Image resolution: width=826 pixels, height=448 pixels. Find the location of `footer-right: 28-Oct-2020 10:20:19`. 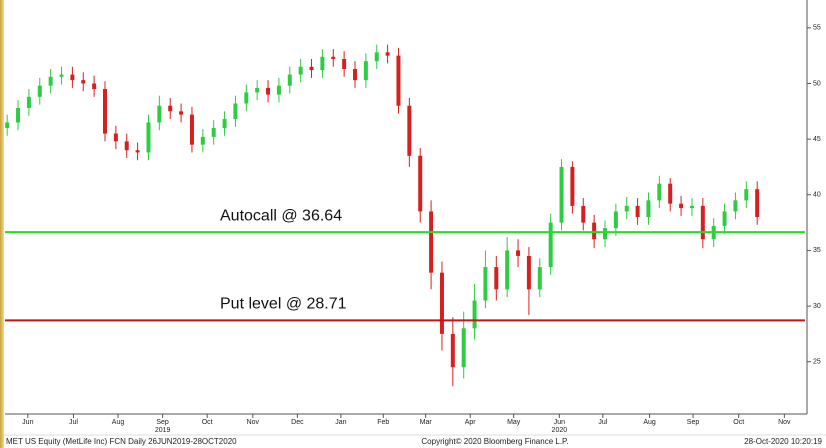

footer-right: 28-Oct-2020 10:20:19 is located at coordinates (783, 441).